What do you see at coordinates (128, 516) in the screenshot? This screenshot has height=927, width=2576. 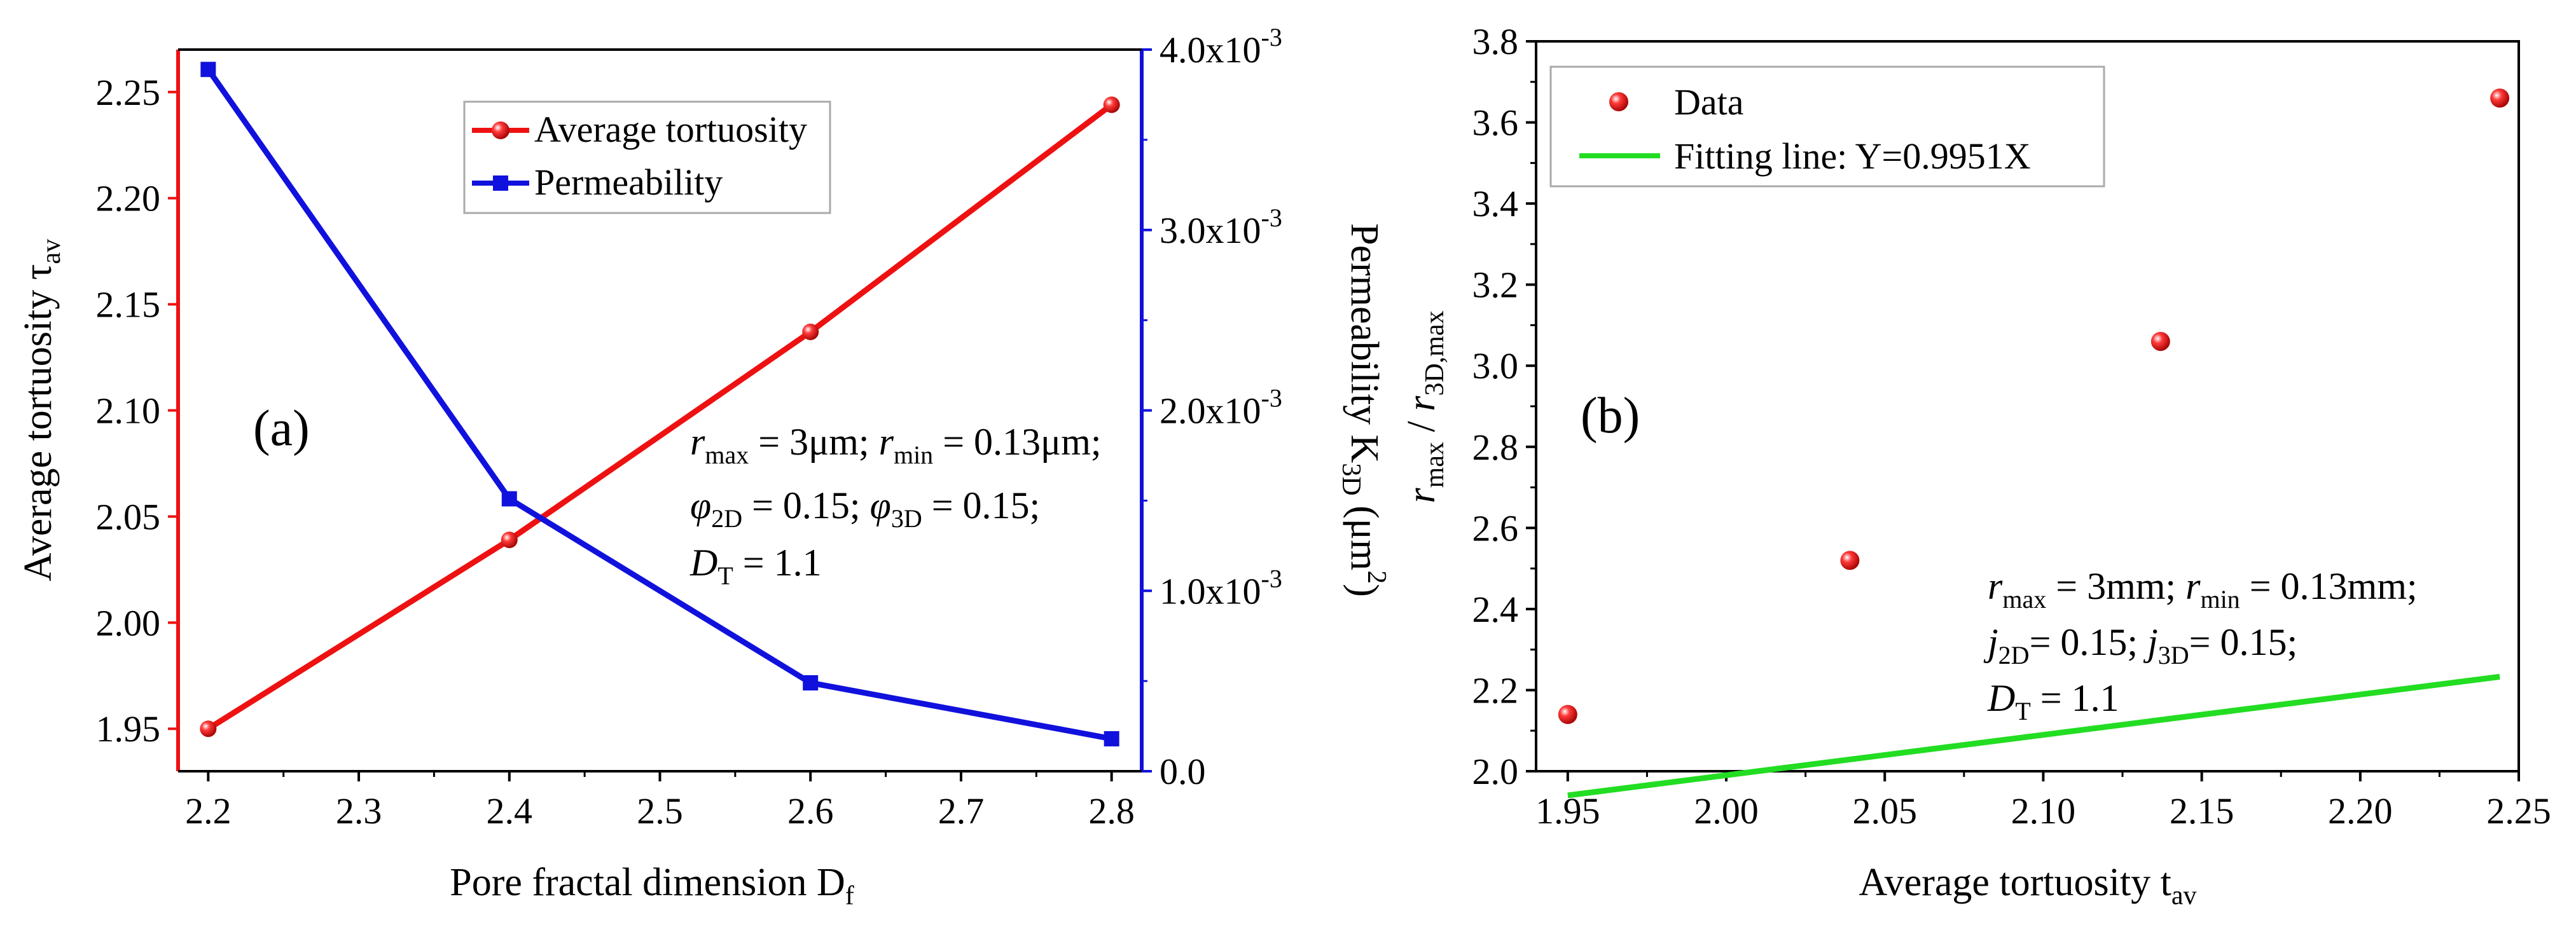 I see `a-left-tick-label: 2.05` at bounding box center [128, 516].